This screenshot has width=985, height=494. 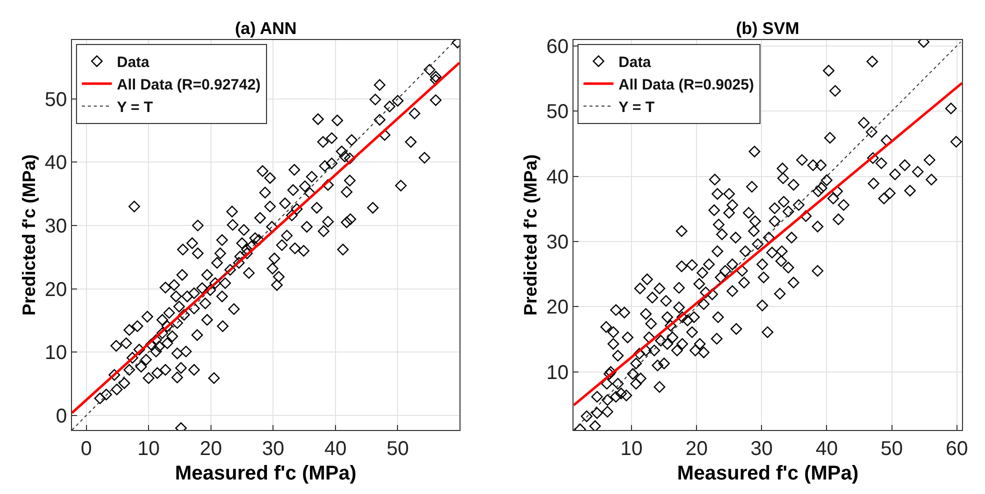 What do you see at coordinates (557, 47) in the screenshot?
I see `y-tick-label: 60` at bounding box center [557, 47].